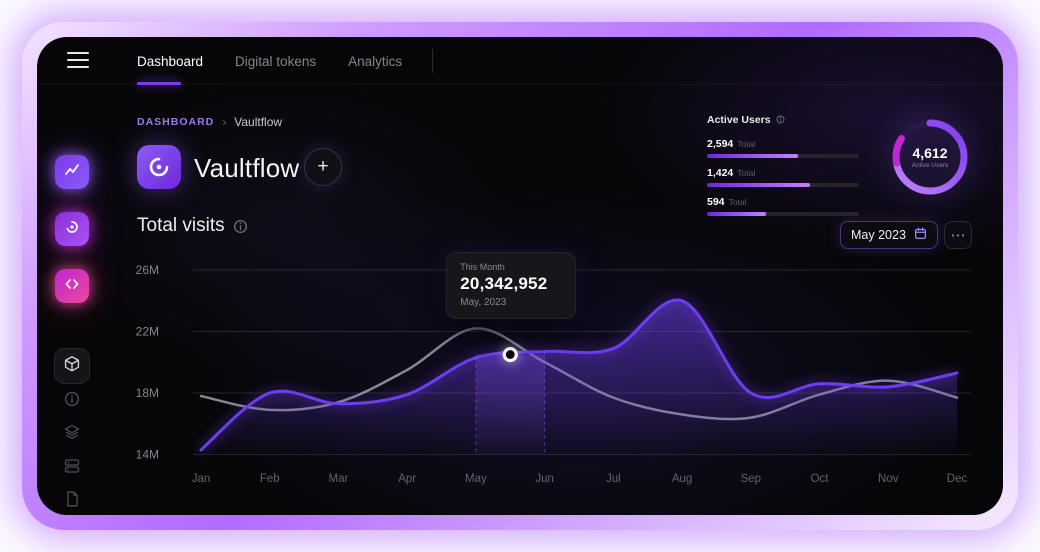  I want to click on sidebar-item-analytics, so click(72, 172).